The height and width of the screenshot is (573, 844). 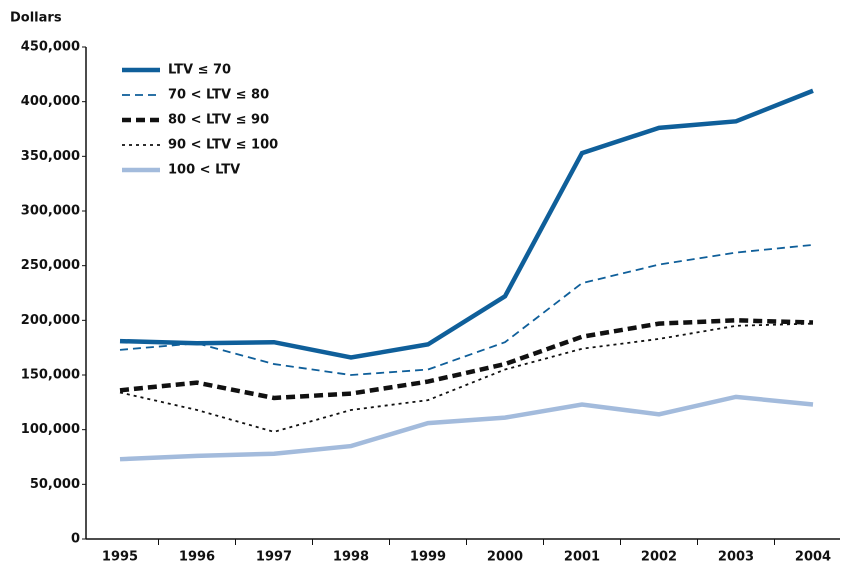 What do you see at coordinates (813, 557) in the screenshot?
I see `x-tick-label: 2004` at bounding box center [813, 557].